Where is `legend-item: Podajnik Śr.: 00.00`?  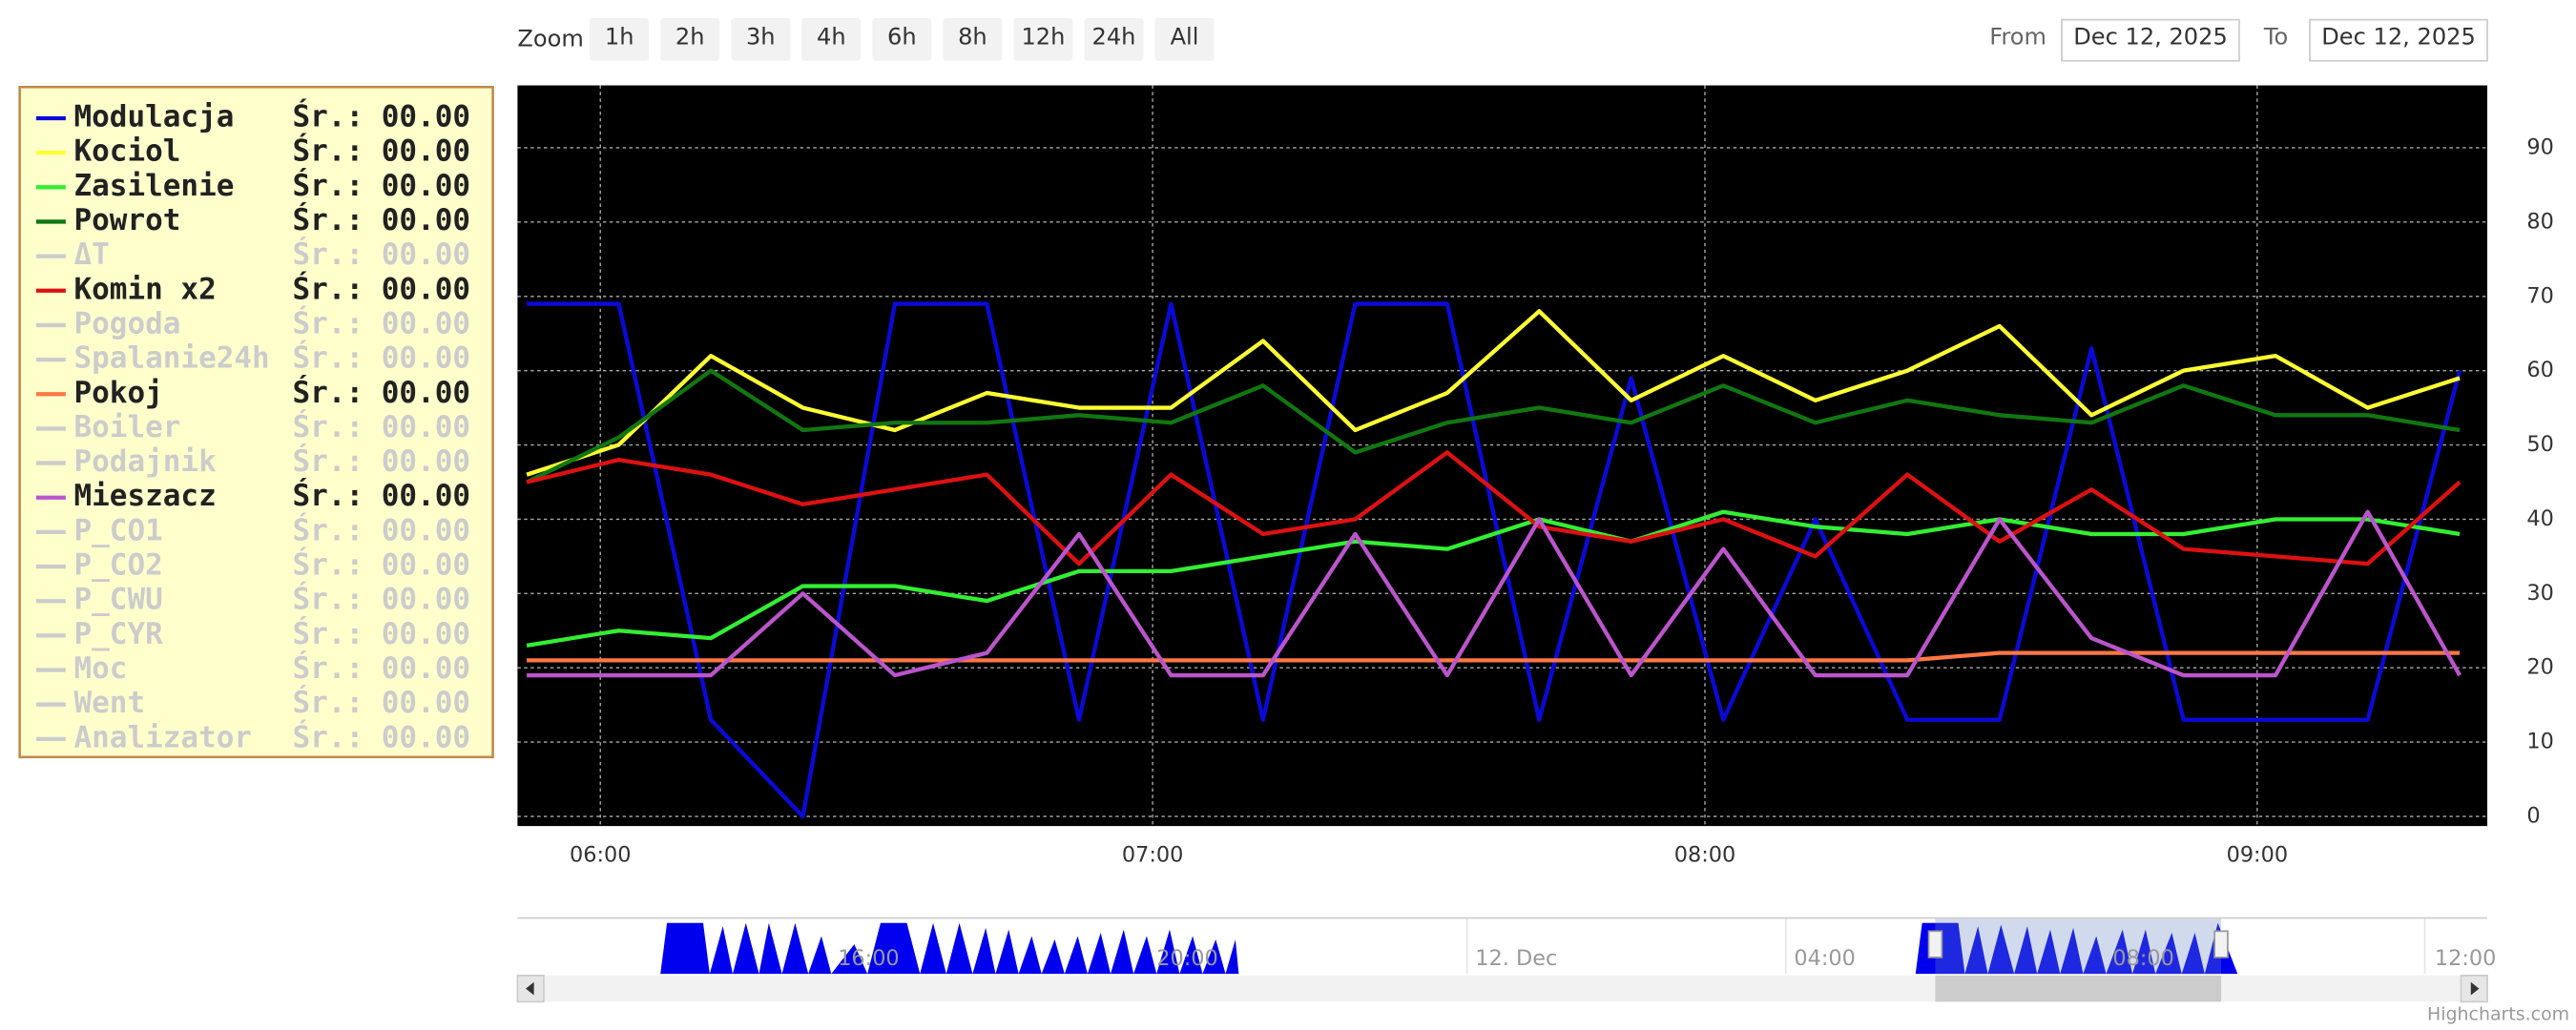 legend-item: Podajnik Śr.: 00.00 is located at coordinates (253, 461).